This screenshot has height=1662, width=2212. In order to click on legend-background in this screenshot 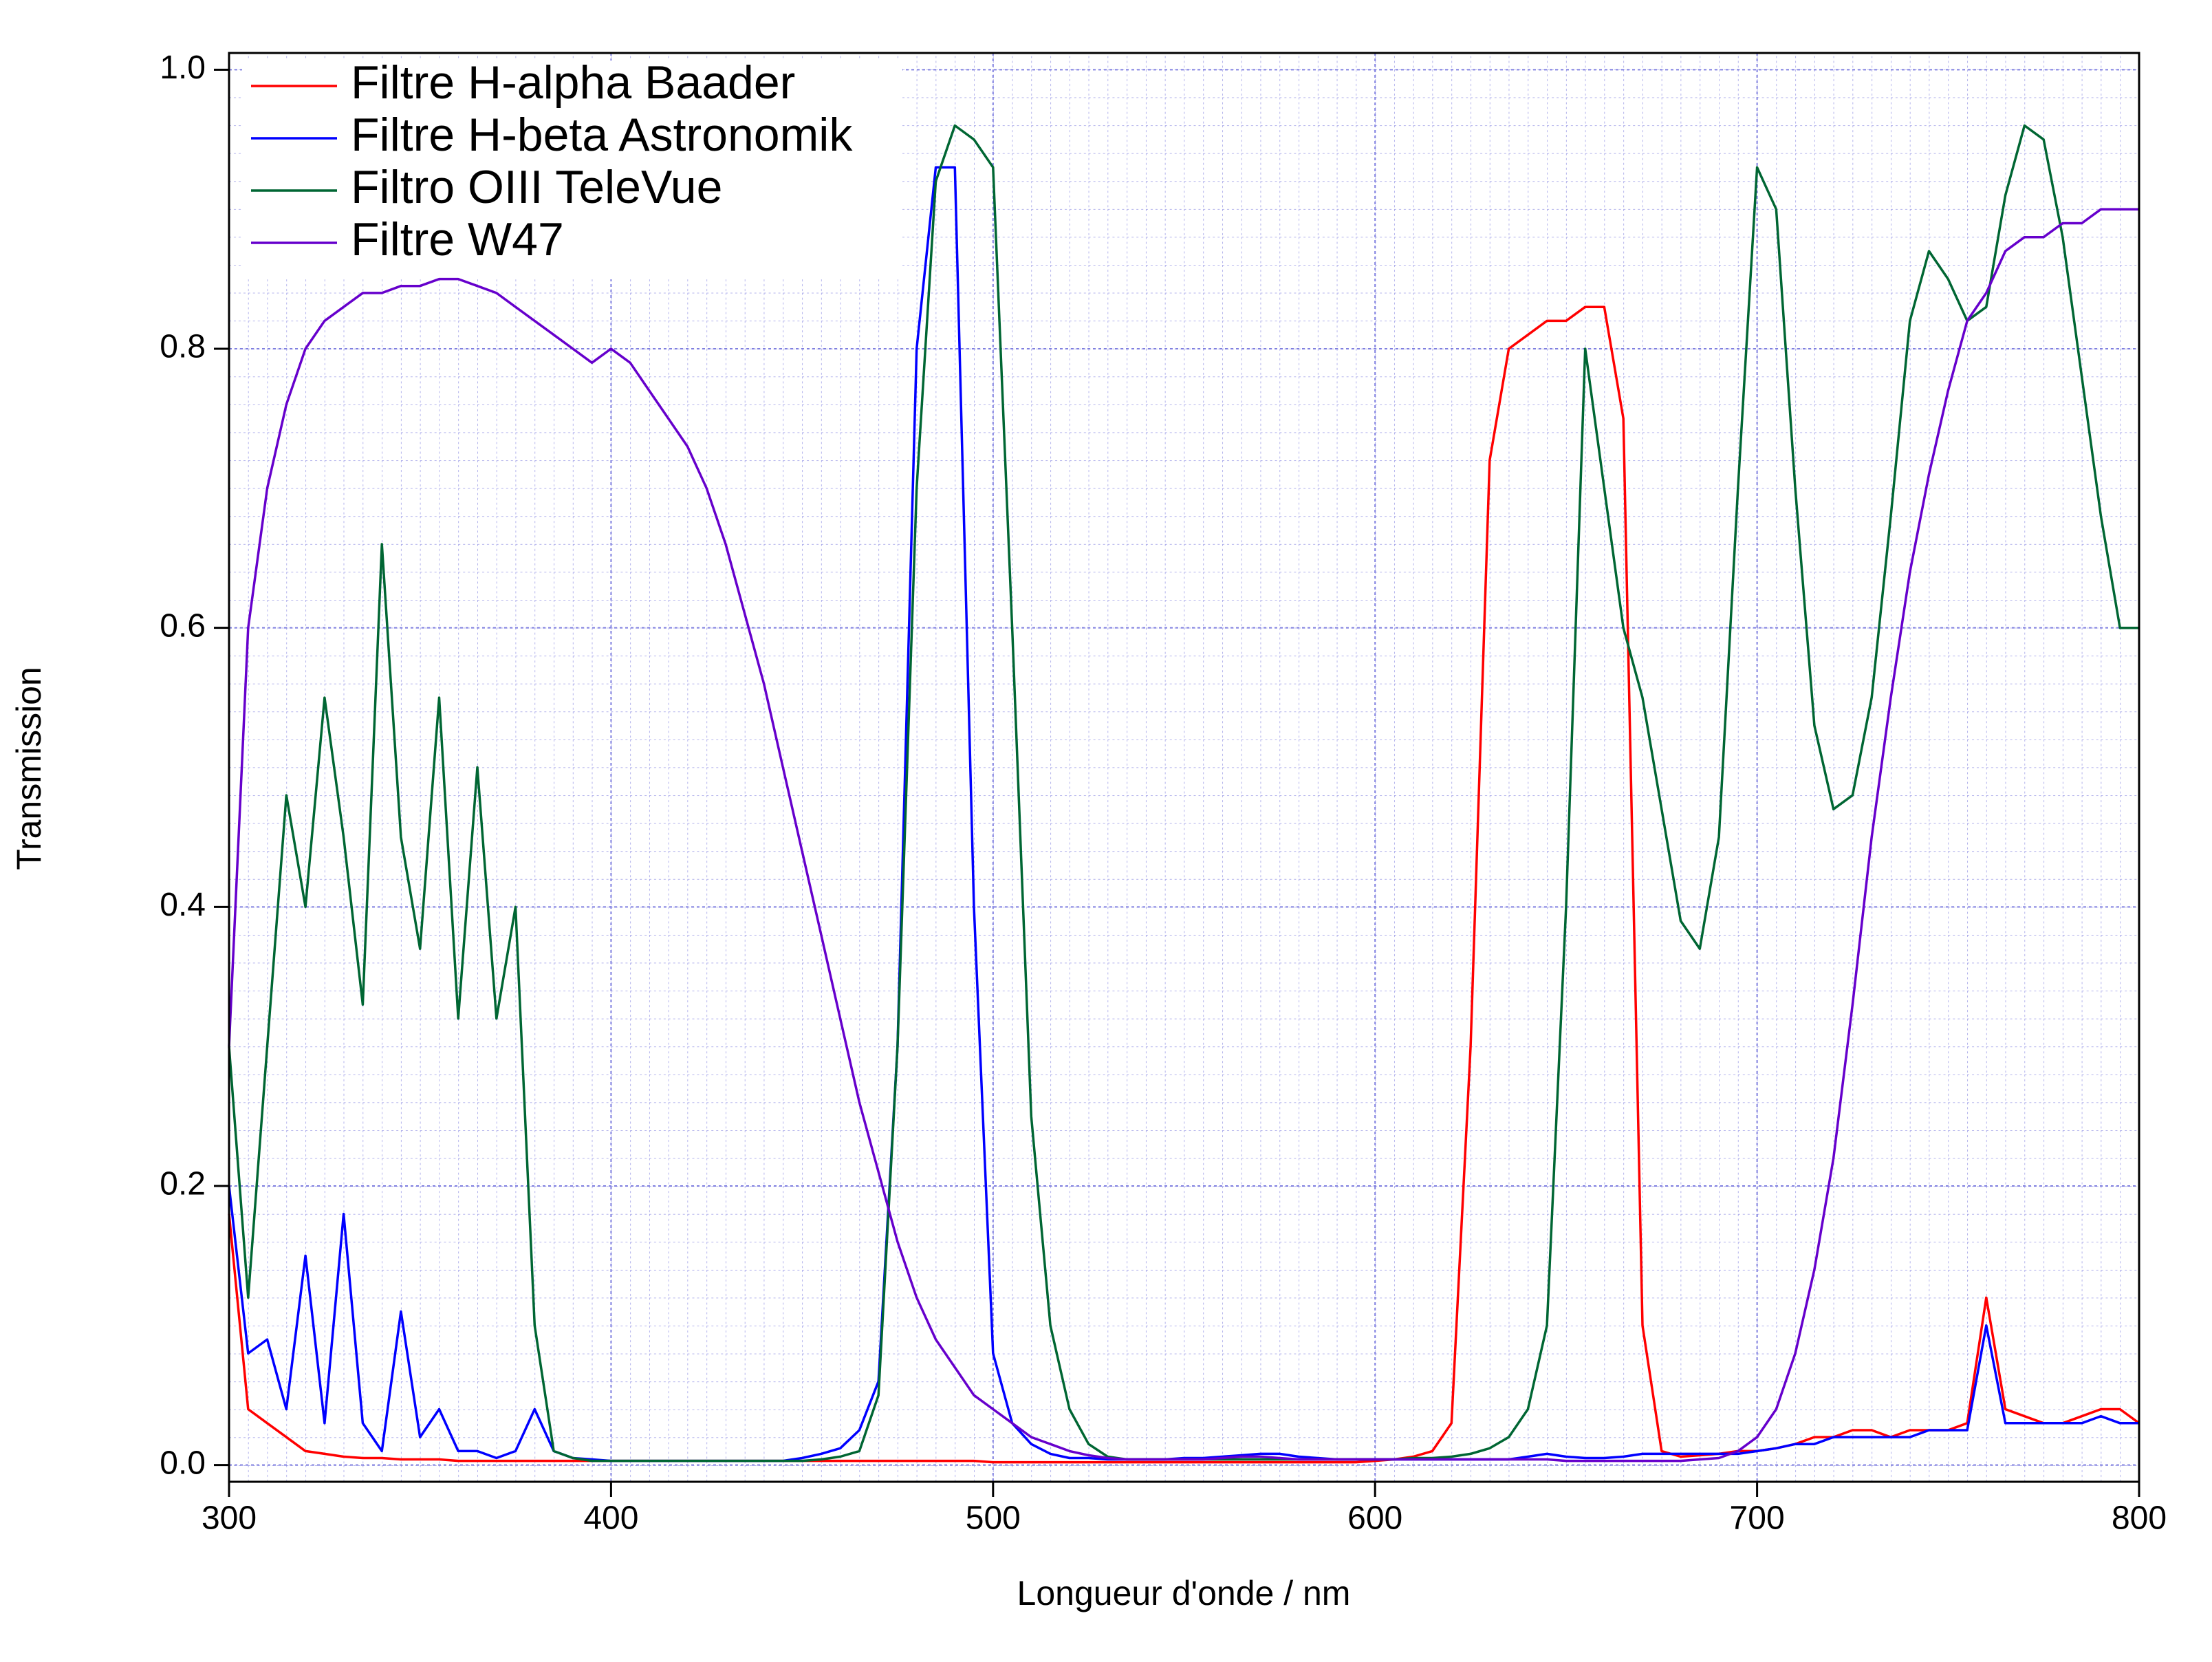, I will do `click(572, 170)`.